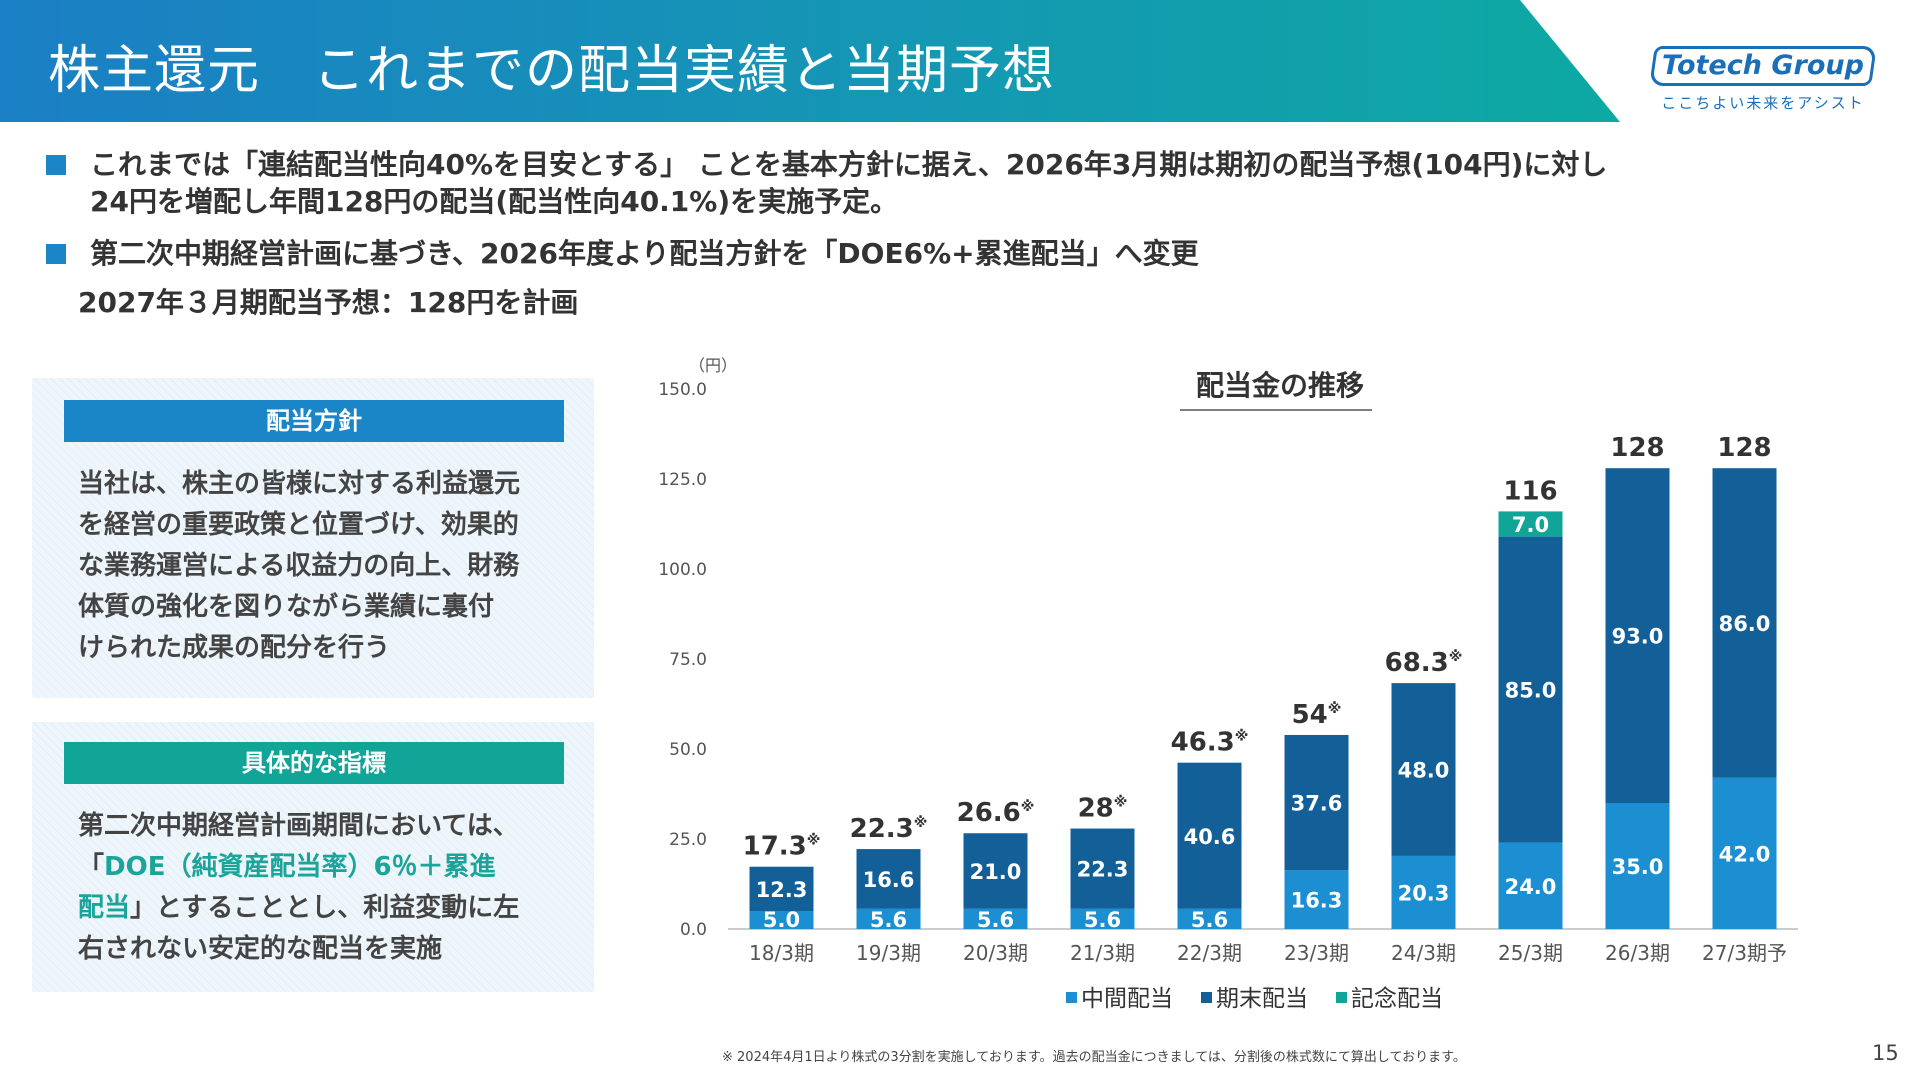  What do you see at coordinates (1763, 65) in the screenshot?
I see `company-logo: Totech Group` at bounding box center [1763, 65].